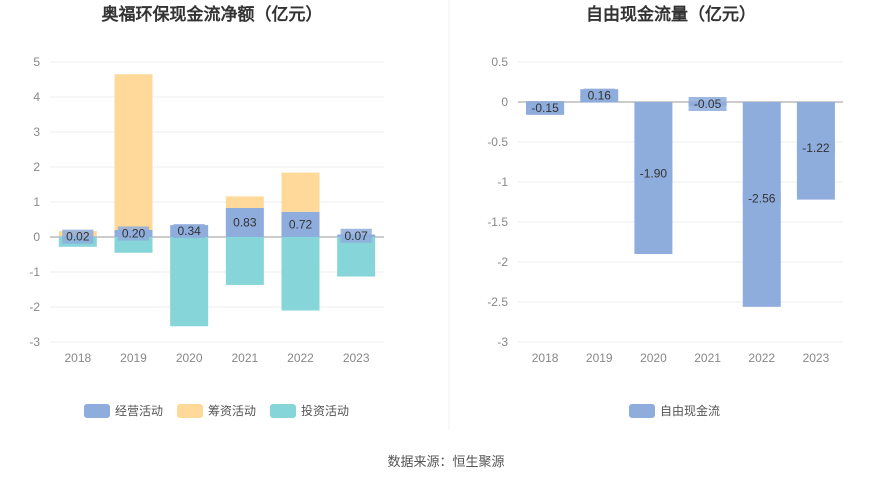 The width and height of the screenshot is (893, 481). What do you see at coordinates (139, 411) in the screenshot?
I see `legend-label: 经营活动` at bounding box center [139, 411].